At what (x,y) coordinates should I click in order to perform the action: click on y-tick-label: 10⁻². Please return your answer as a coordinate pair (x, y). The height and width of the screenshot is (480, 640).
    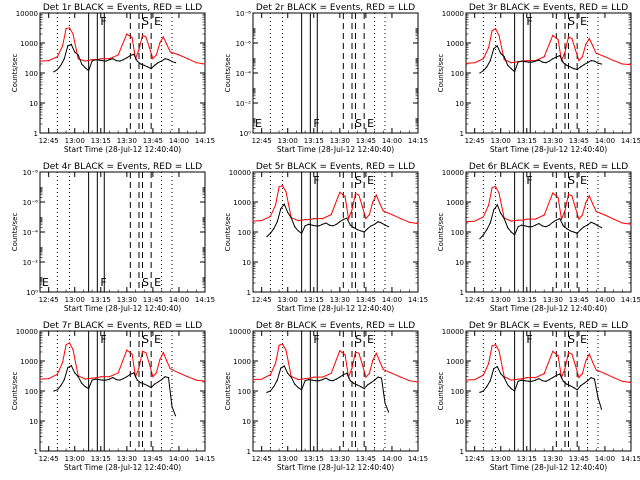
    Looking at the image, I should click on (31, 263).